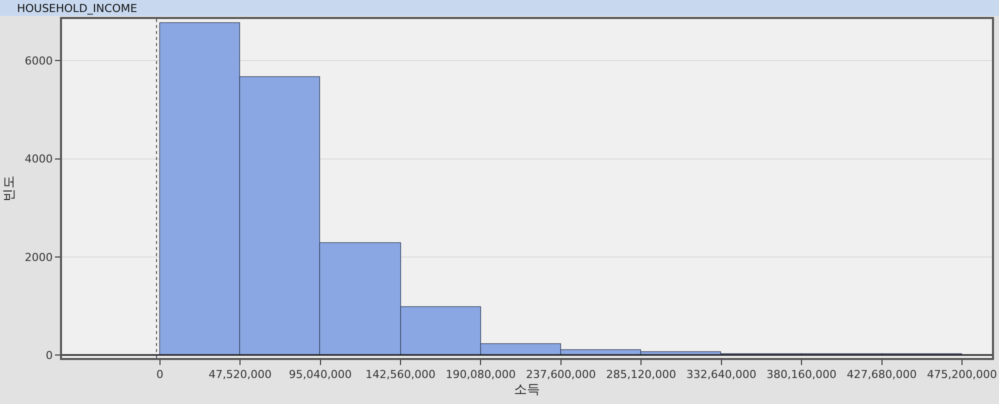 This screenshot has width=999, height=404. I want to click on x-tick-label: 190,080,000, so click(481, 375).